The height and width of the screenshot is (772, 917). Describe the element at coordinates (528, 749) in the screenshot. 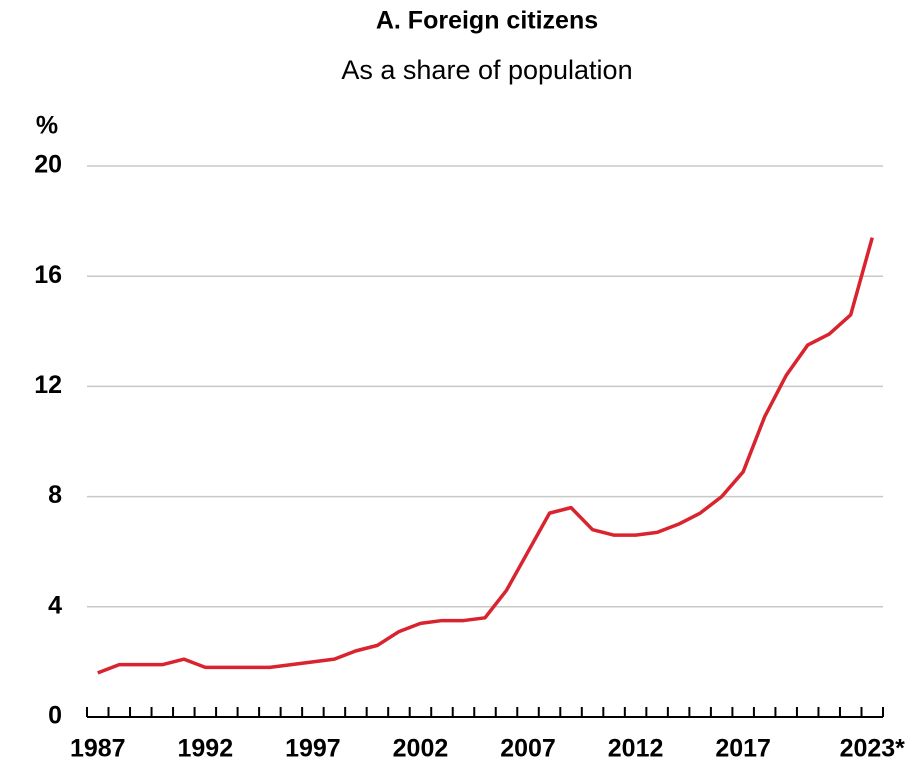

I see `x-tick-label: 2007` at that location.